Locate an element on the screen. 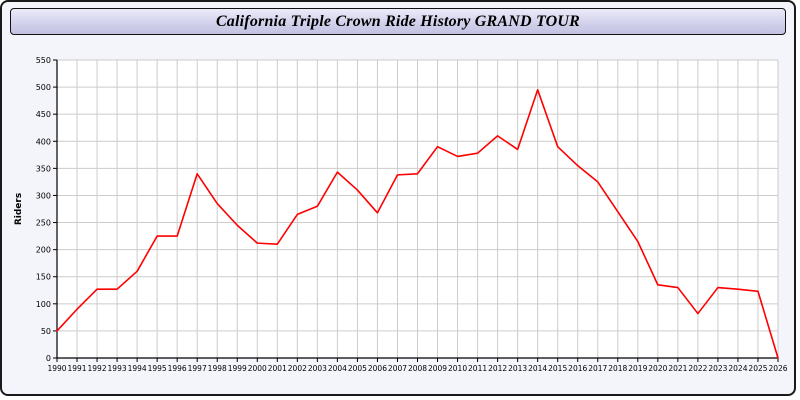 The width and height of the screenshot is (800, 400). x-tick-label: 2007 is located at coordinates (397, 368).